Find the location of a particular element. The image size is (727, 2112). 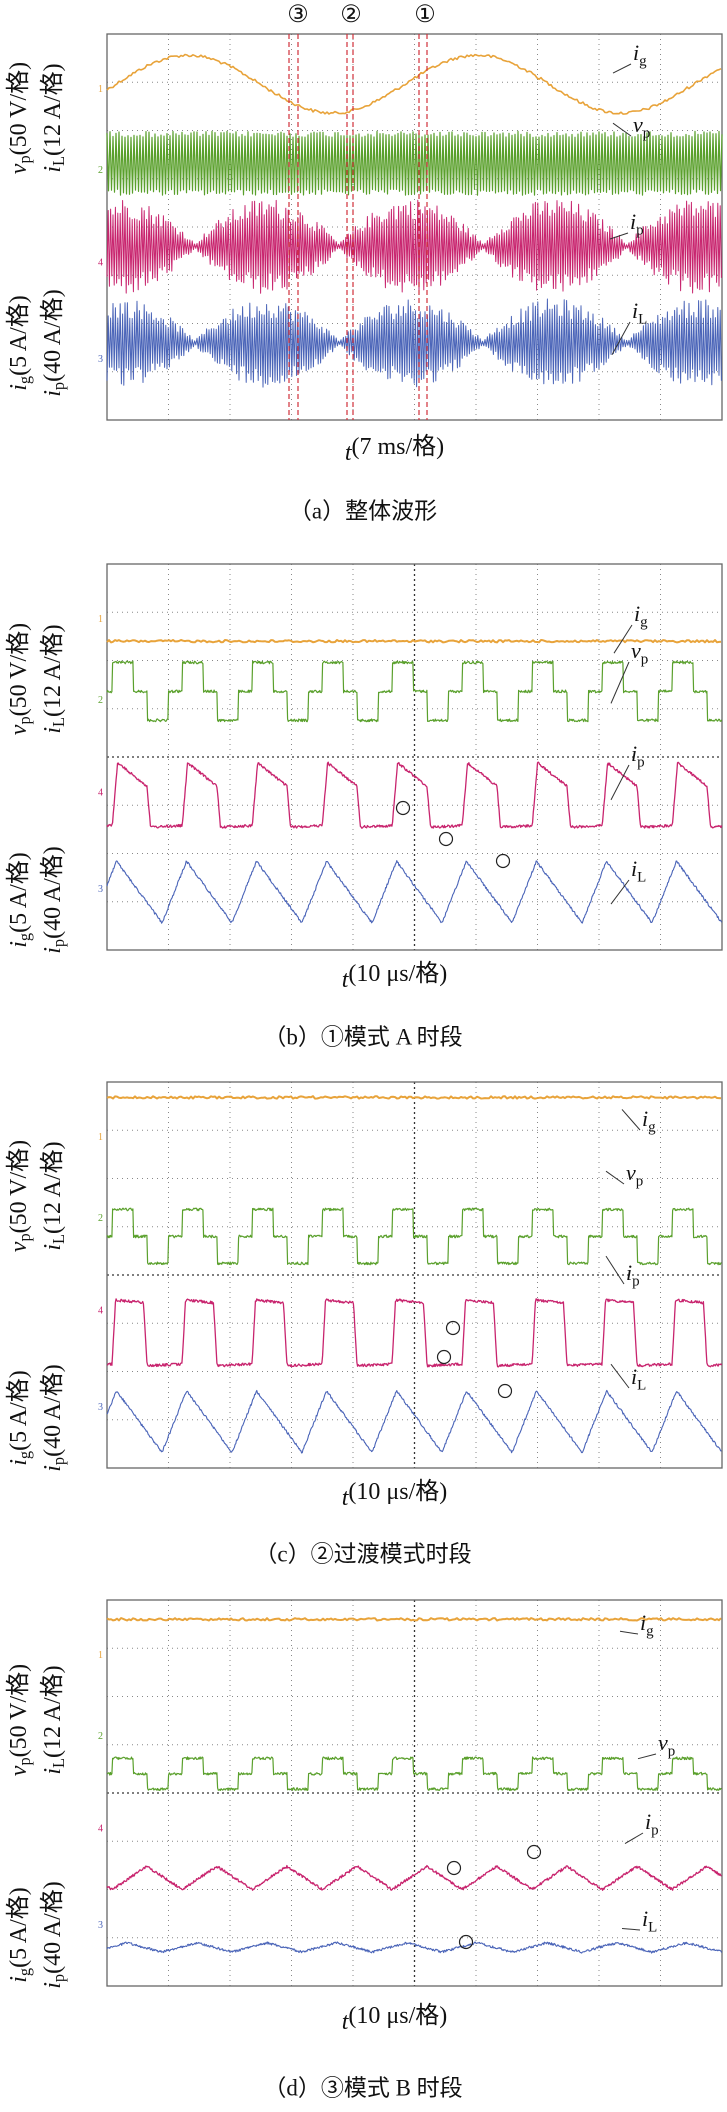

channel-label: 4 is located at coordinates (100, 1829).